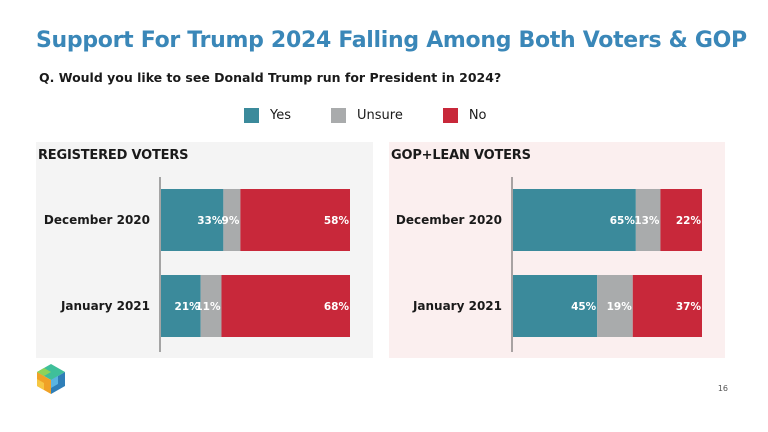  I want to click on data-label-yes-december-2020: 33%, so click(210, 221).